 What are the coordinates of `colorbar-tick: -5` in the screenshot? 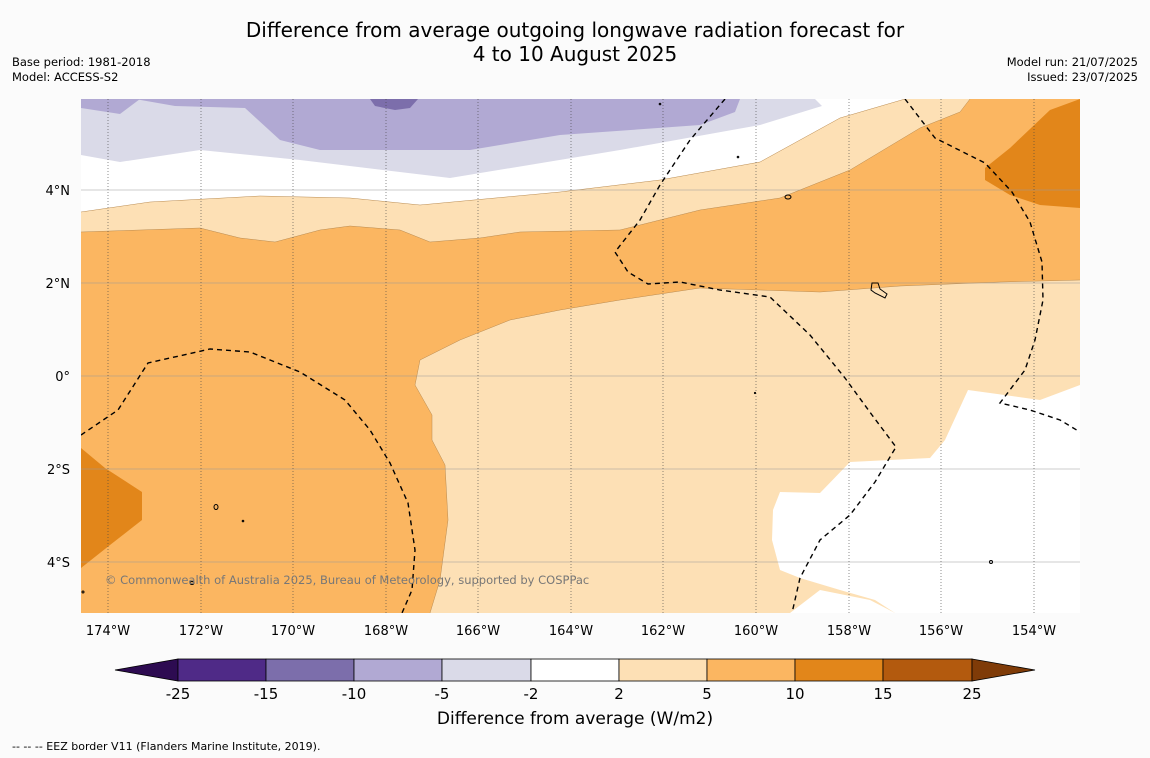 It's located at (442, 692).